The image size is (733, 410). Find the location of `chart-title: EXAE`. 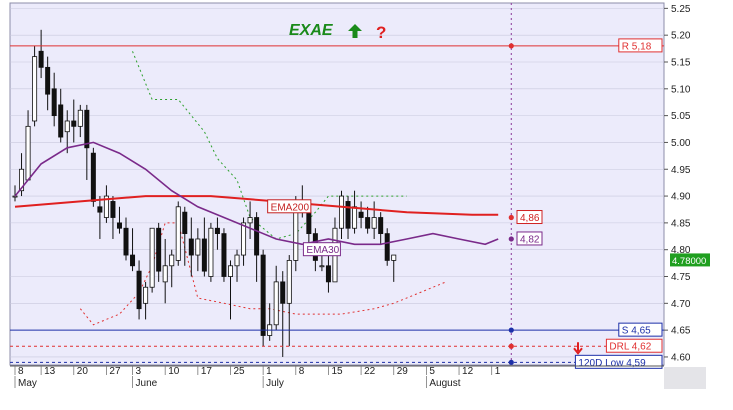

chart-title: EXAE is located at coordinates (311, 30).